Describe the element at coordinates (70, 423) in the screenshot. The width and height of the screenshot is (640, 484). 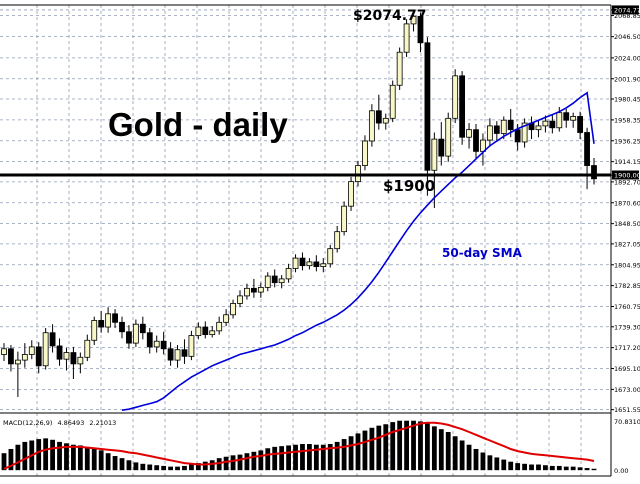
I see `macd-main-value: 4.86493` at that location.